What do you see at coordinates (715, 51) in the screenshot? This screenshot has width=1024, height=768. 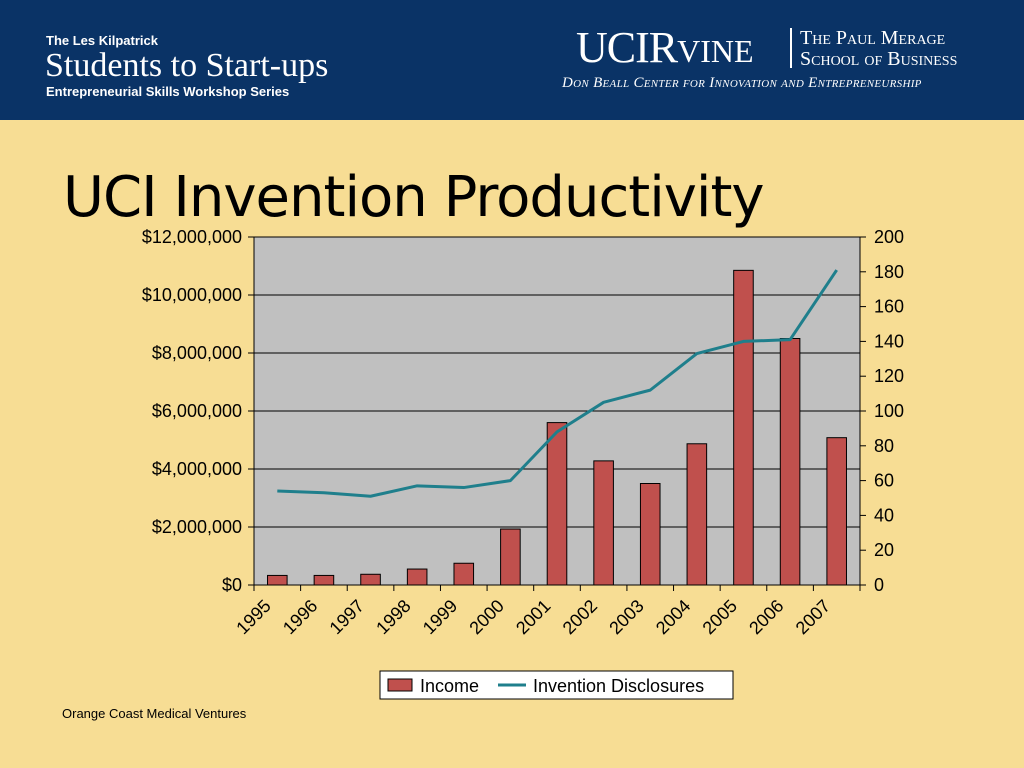 I see `logo-vine-text: VINE` at bounding box center [715, 51].